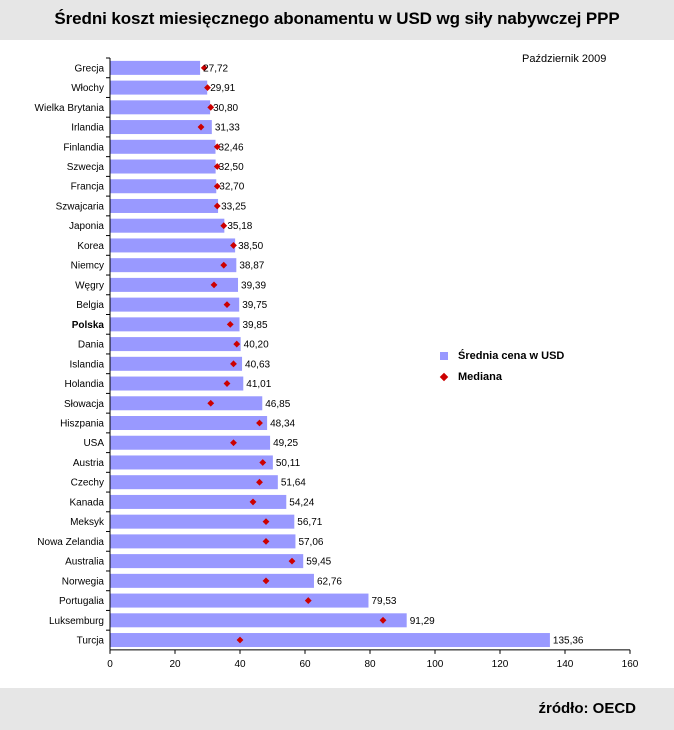  Describe the element at coordinates (88, 325) in the screenshot. I see `category-label: Polska` at that location.